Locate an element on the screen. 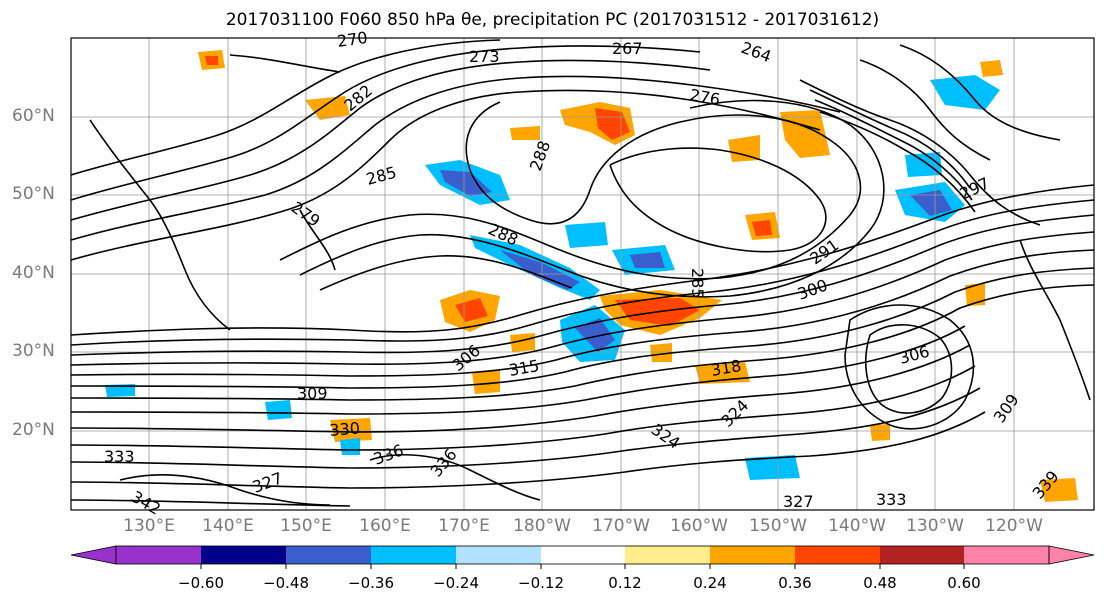  lat-label-60n: 60°N is located at coordinates (33, 116).